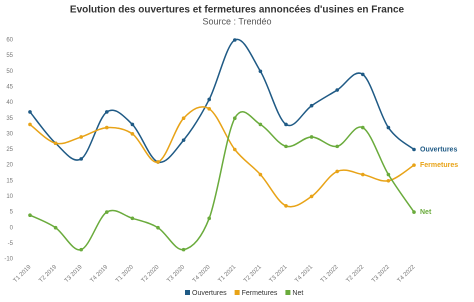 The width and height of the screenshot is (474, 302). I want to click on x-tick-label: T2 2021, so click(253, 274).